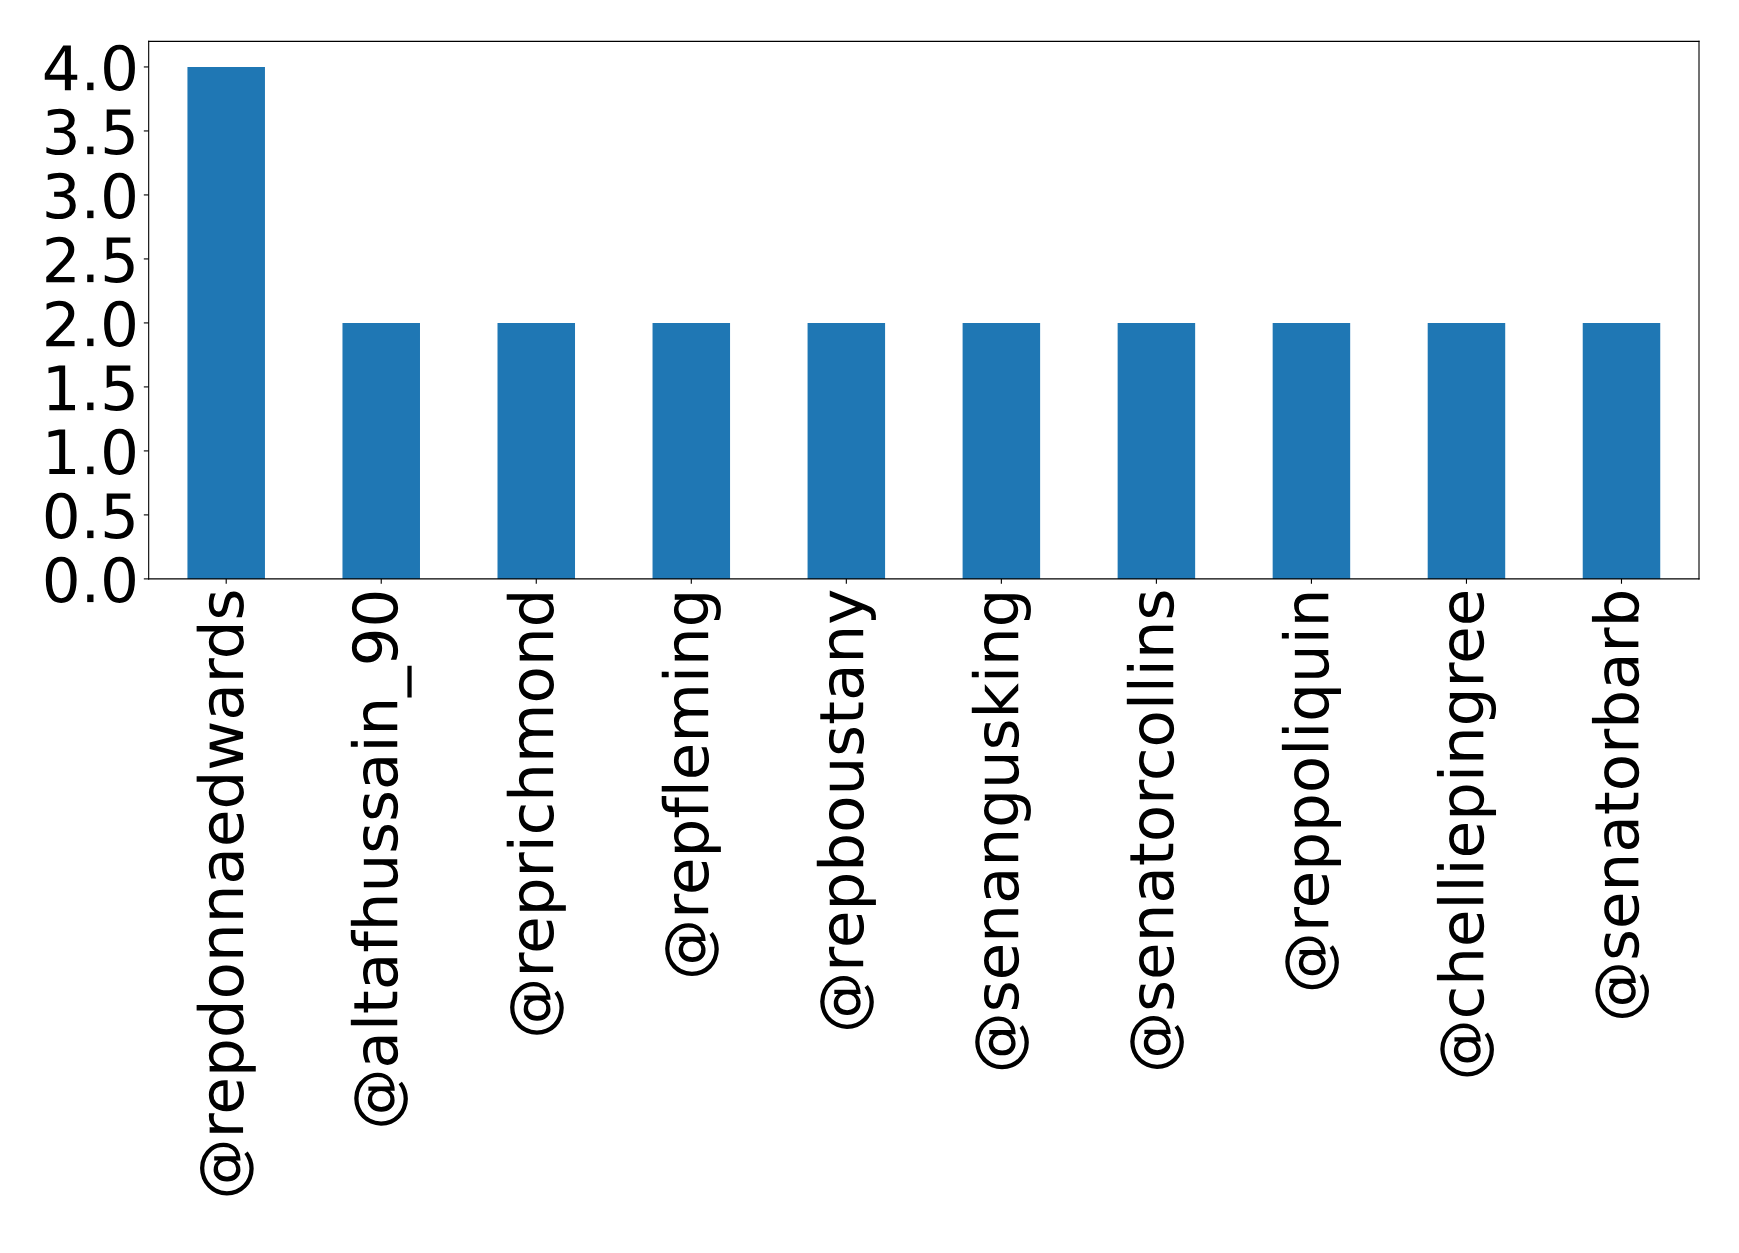 The height and width of the screenshot is (1253, 1739). Describe the element at coordinates (90, 196) in the screenshot. I see `y-tick-label: 3.0` at that location.